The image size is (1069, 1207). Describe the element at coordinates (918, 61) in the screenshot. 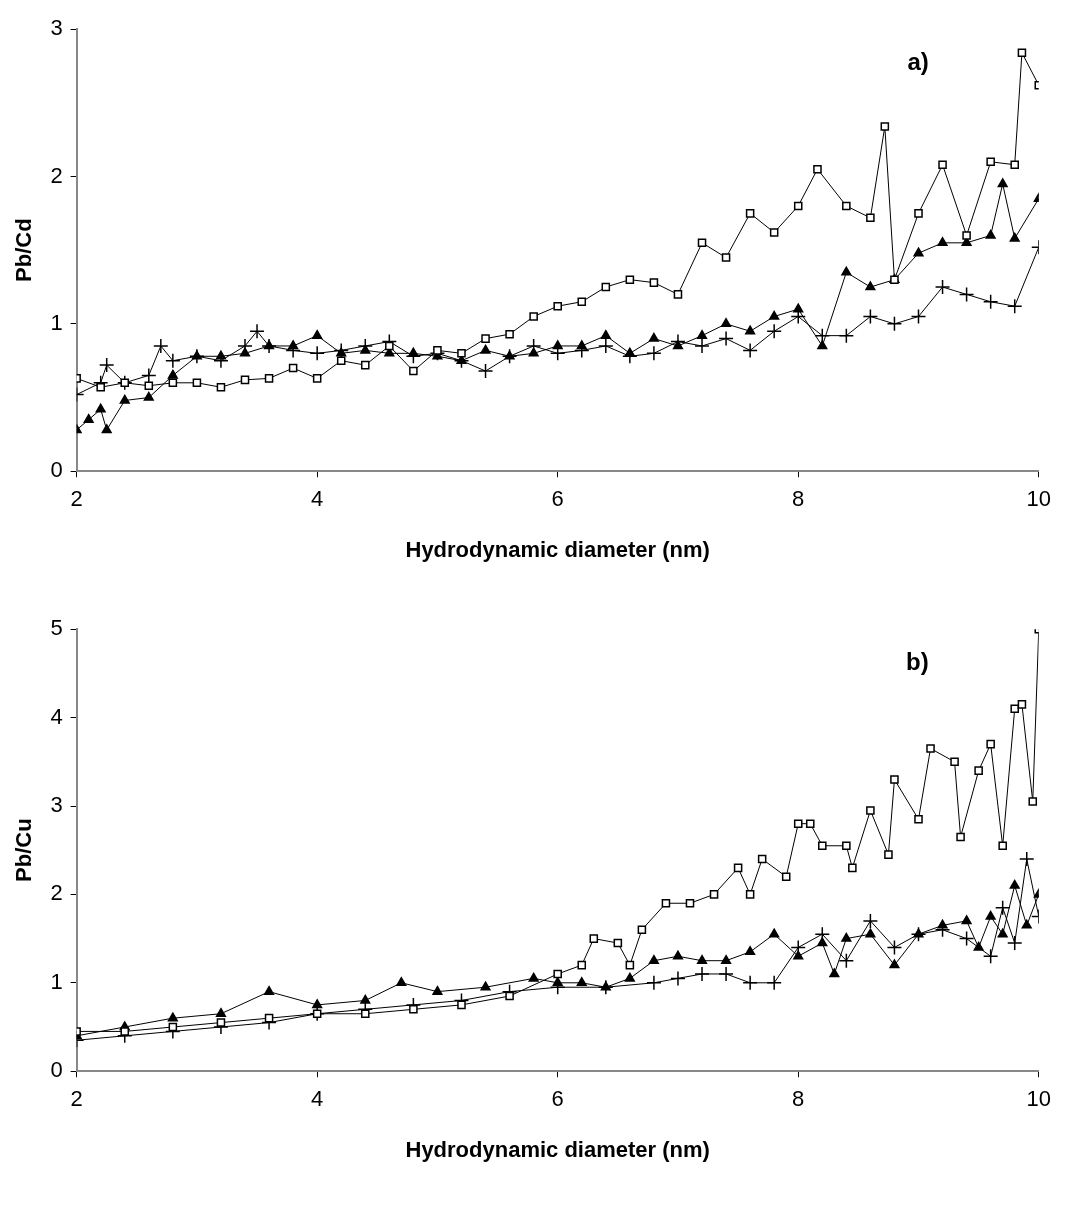

I see `annotation: a)` at that location.